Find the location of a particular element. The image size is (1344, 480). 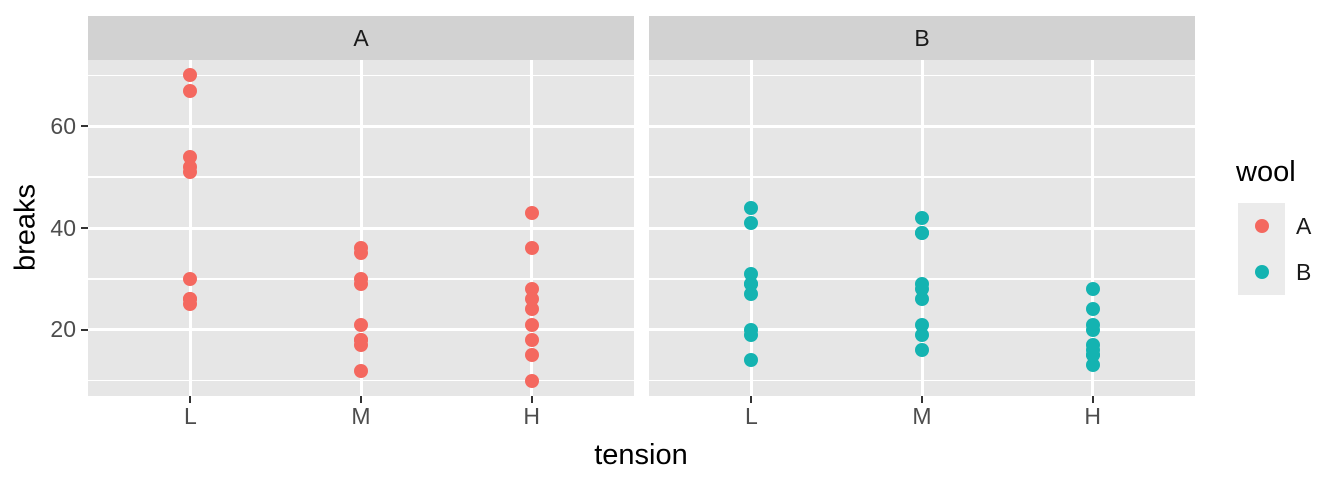

y-tick-label: 60 is located at coordinates (63, 125).